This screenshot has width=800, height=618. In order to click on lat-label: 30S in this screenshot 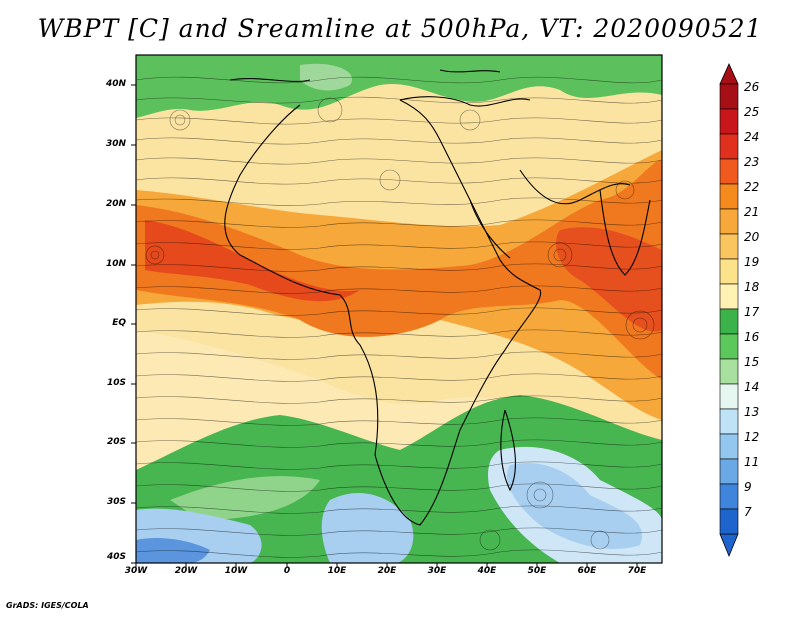, I will do `click(116, 502)`.